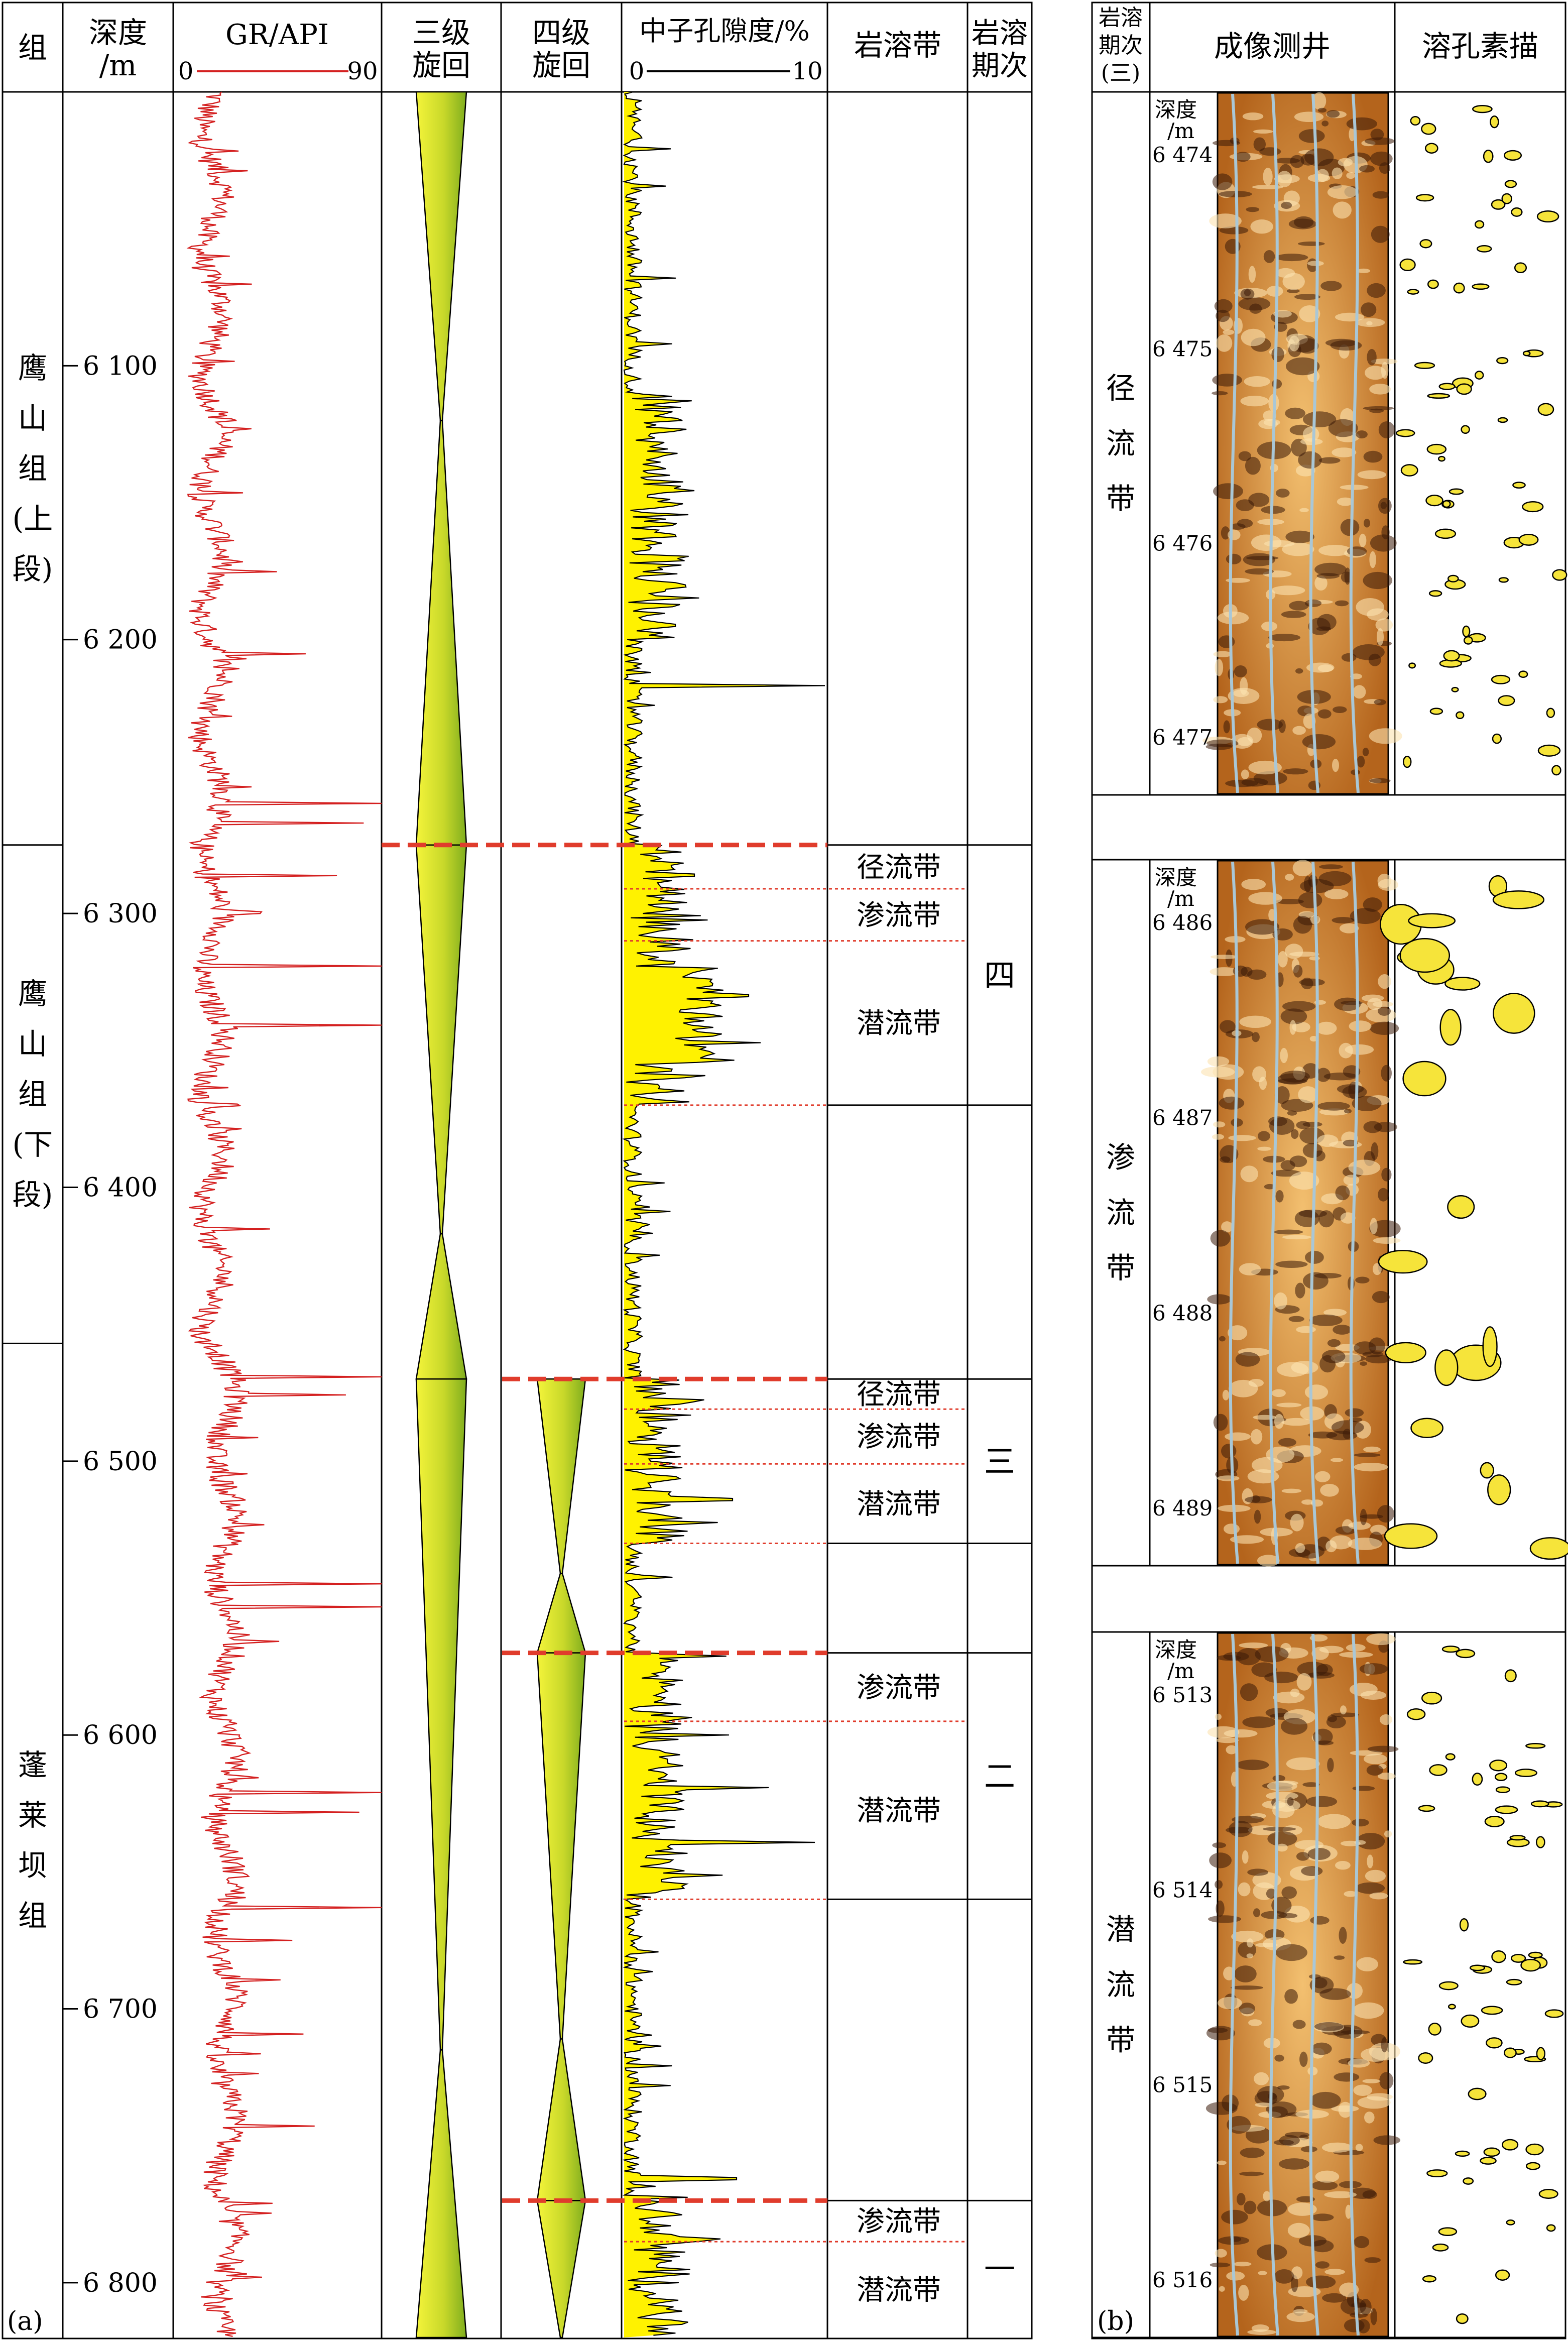  Describe the element at coordinates (1182, 1118) in the screenshot. I see `section-depth-tick: 6 487` at that location.